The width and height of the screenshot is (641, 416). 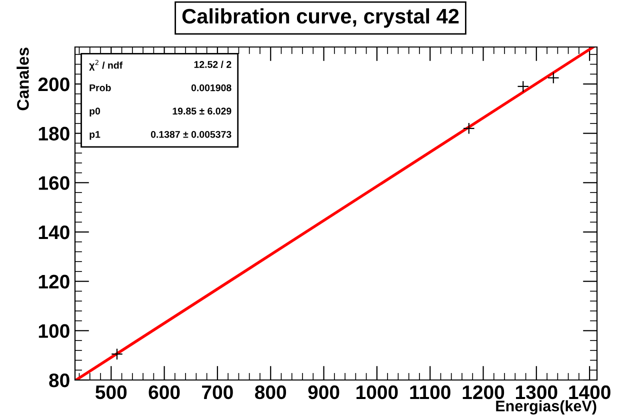 What do you see at coordinates (54, 331) in the screenshot?
I see `y-tick-label: 100` at bounding box center [54, 331].